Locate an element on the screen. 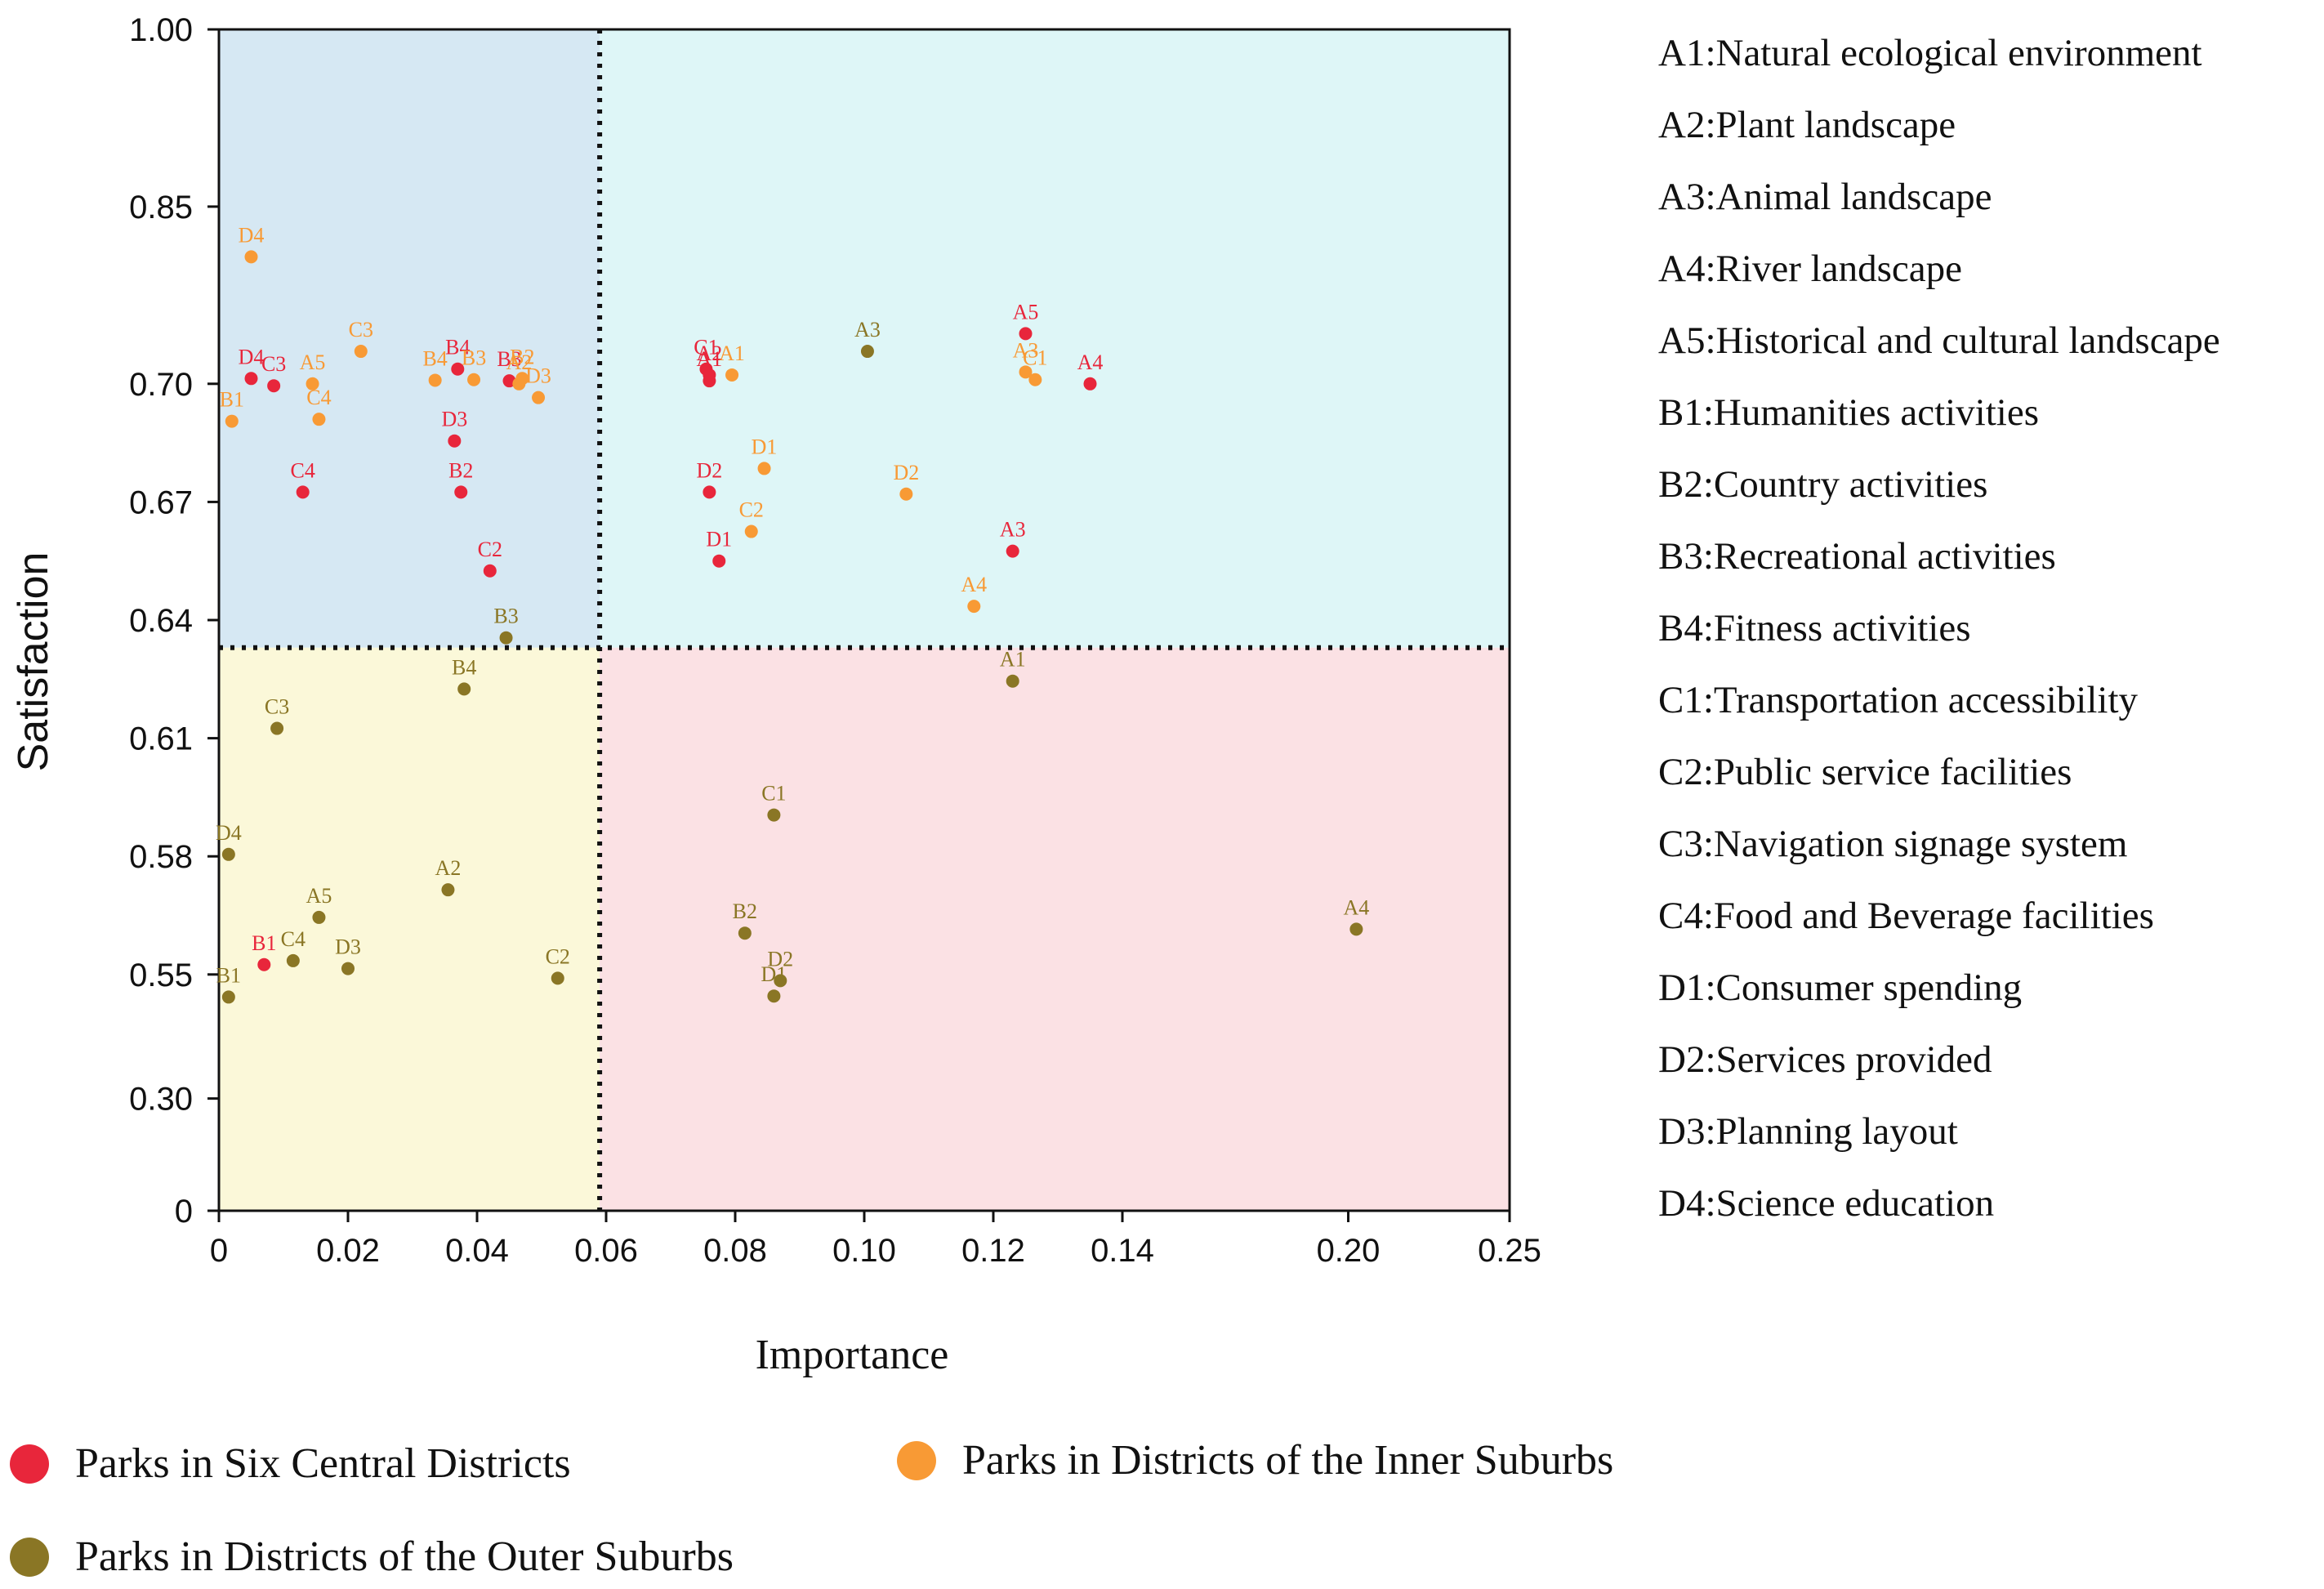 This screenshot has width=2324, height=1589. x-tick-label: 0.20 is located at coordinates (1349, 1251).